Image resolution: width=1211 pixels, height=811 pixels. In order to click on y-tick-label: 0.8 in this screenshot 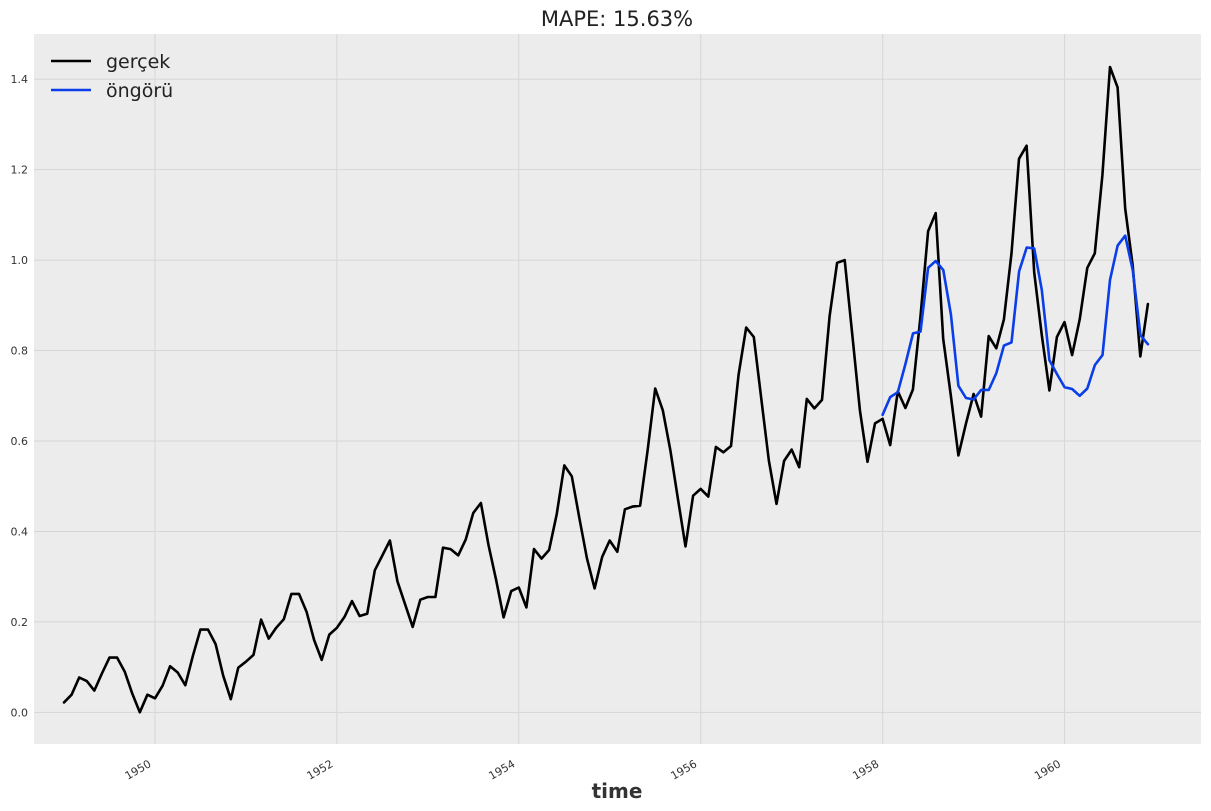, I will do `click(20, 351)`.